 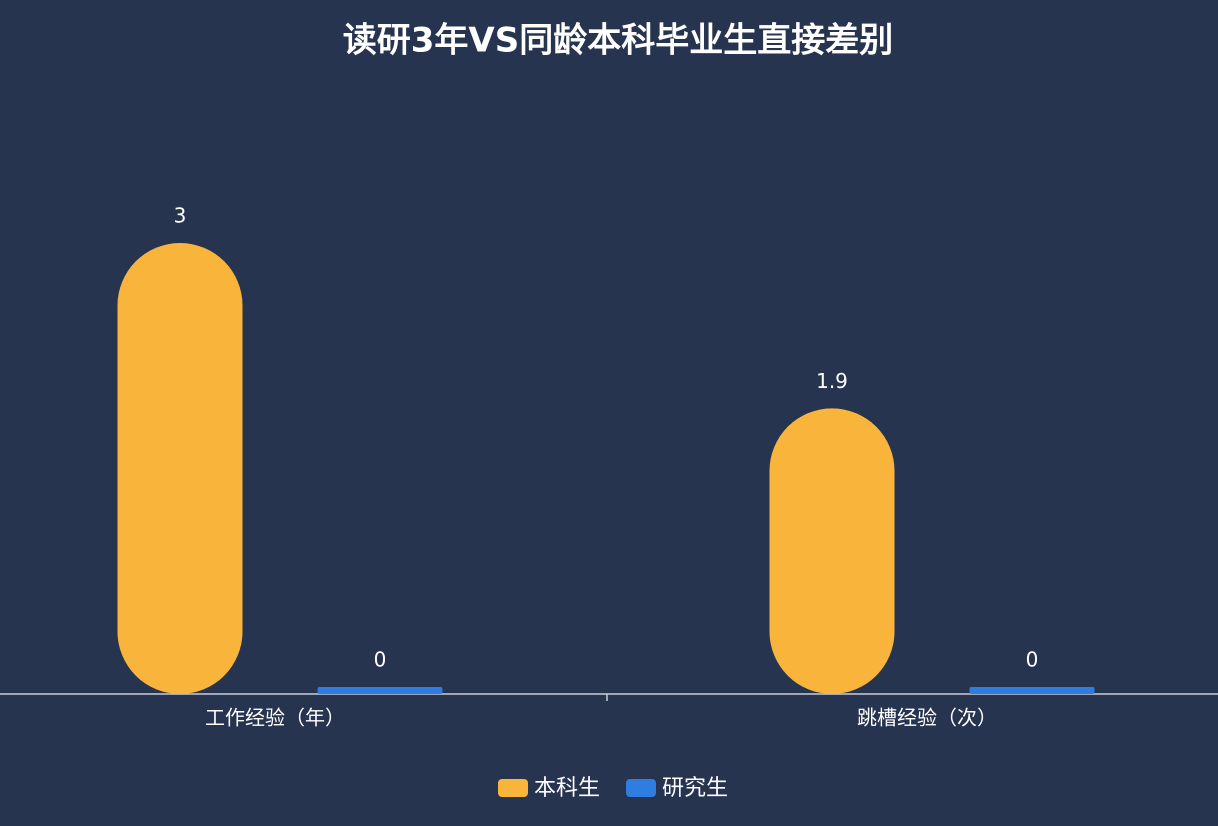 What do you see at coordinates (275, 718) in the screenshot?
I see `x-tick-label: 工作经验（年）` at bounding box center [275, 718].